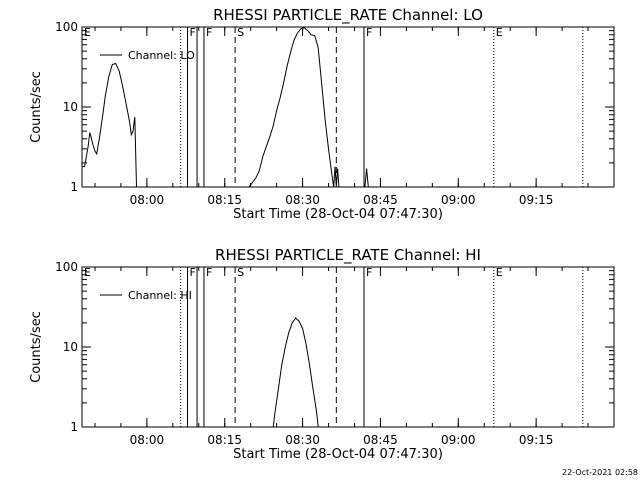 This screenshot has height=480, width=640. I want to click on x-tick-label-hi: 08:45, so click(380, 440).